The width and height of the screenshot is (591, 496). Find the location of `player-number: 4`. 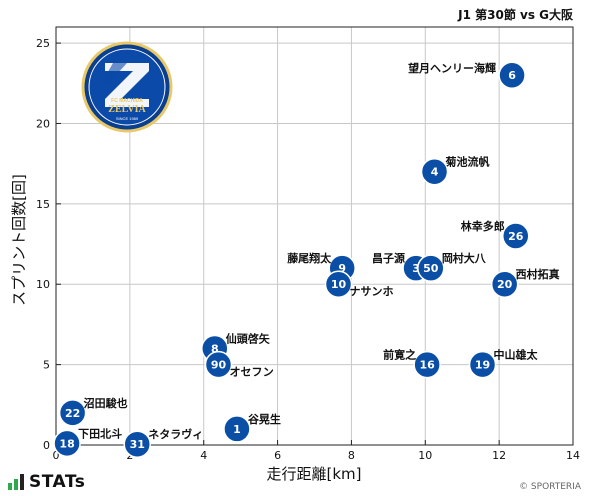

player-number: 4 is located at coordinates (435, 172).